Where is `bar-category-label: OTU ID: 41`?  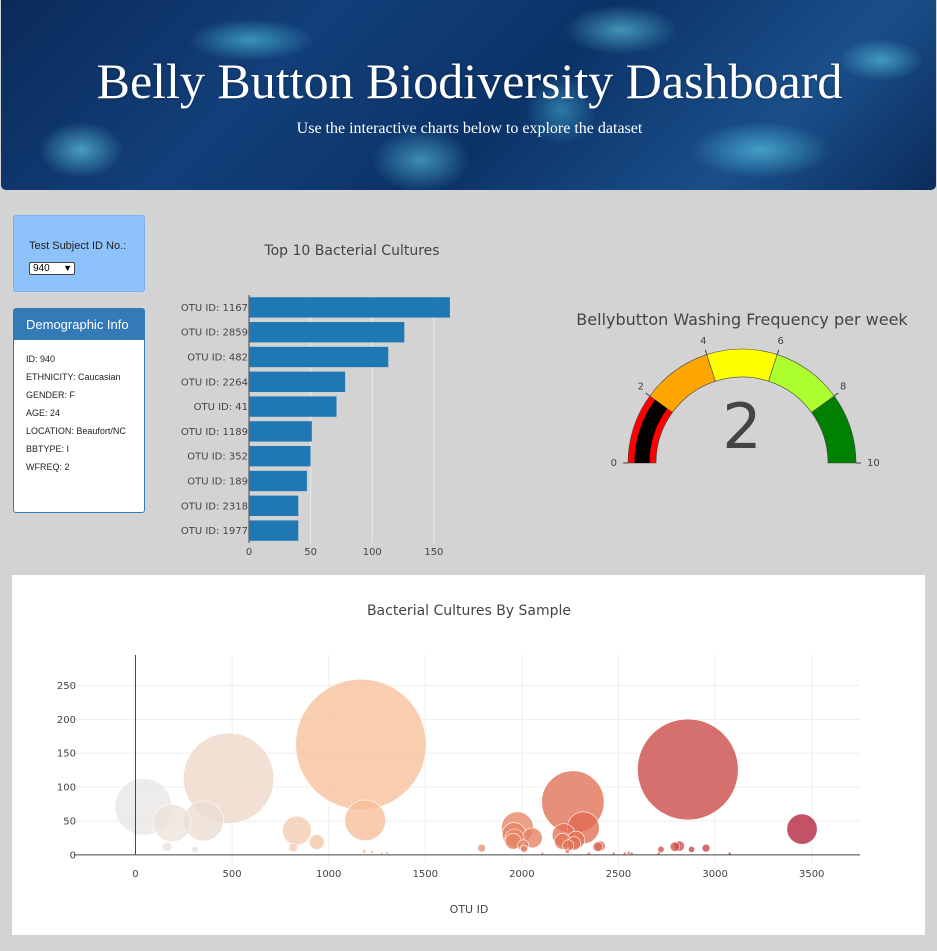 bar-category-label: OTU ID: 41 is located at coordinates (221, 407).